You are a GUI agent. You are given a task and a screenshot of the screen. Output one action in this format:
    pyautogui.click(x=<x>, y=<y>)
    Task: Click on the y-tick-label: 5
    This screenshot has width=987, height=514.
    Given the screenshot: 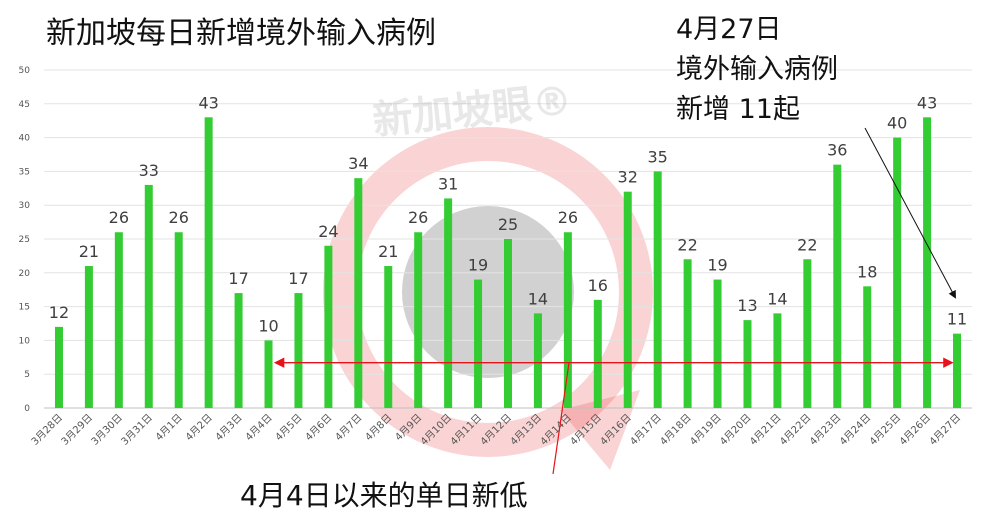 What is the action you would take?
    pyautogui.click(x=27, y=375)
    